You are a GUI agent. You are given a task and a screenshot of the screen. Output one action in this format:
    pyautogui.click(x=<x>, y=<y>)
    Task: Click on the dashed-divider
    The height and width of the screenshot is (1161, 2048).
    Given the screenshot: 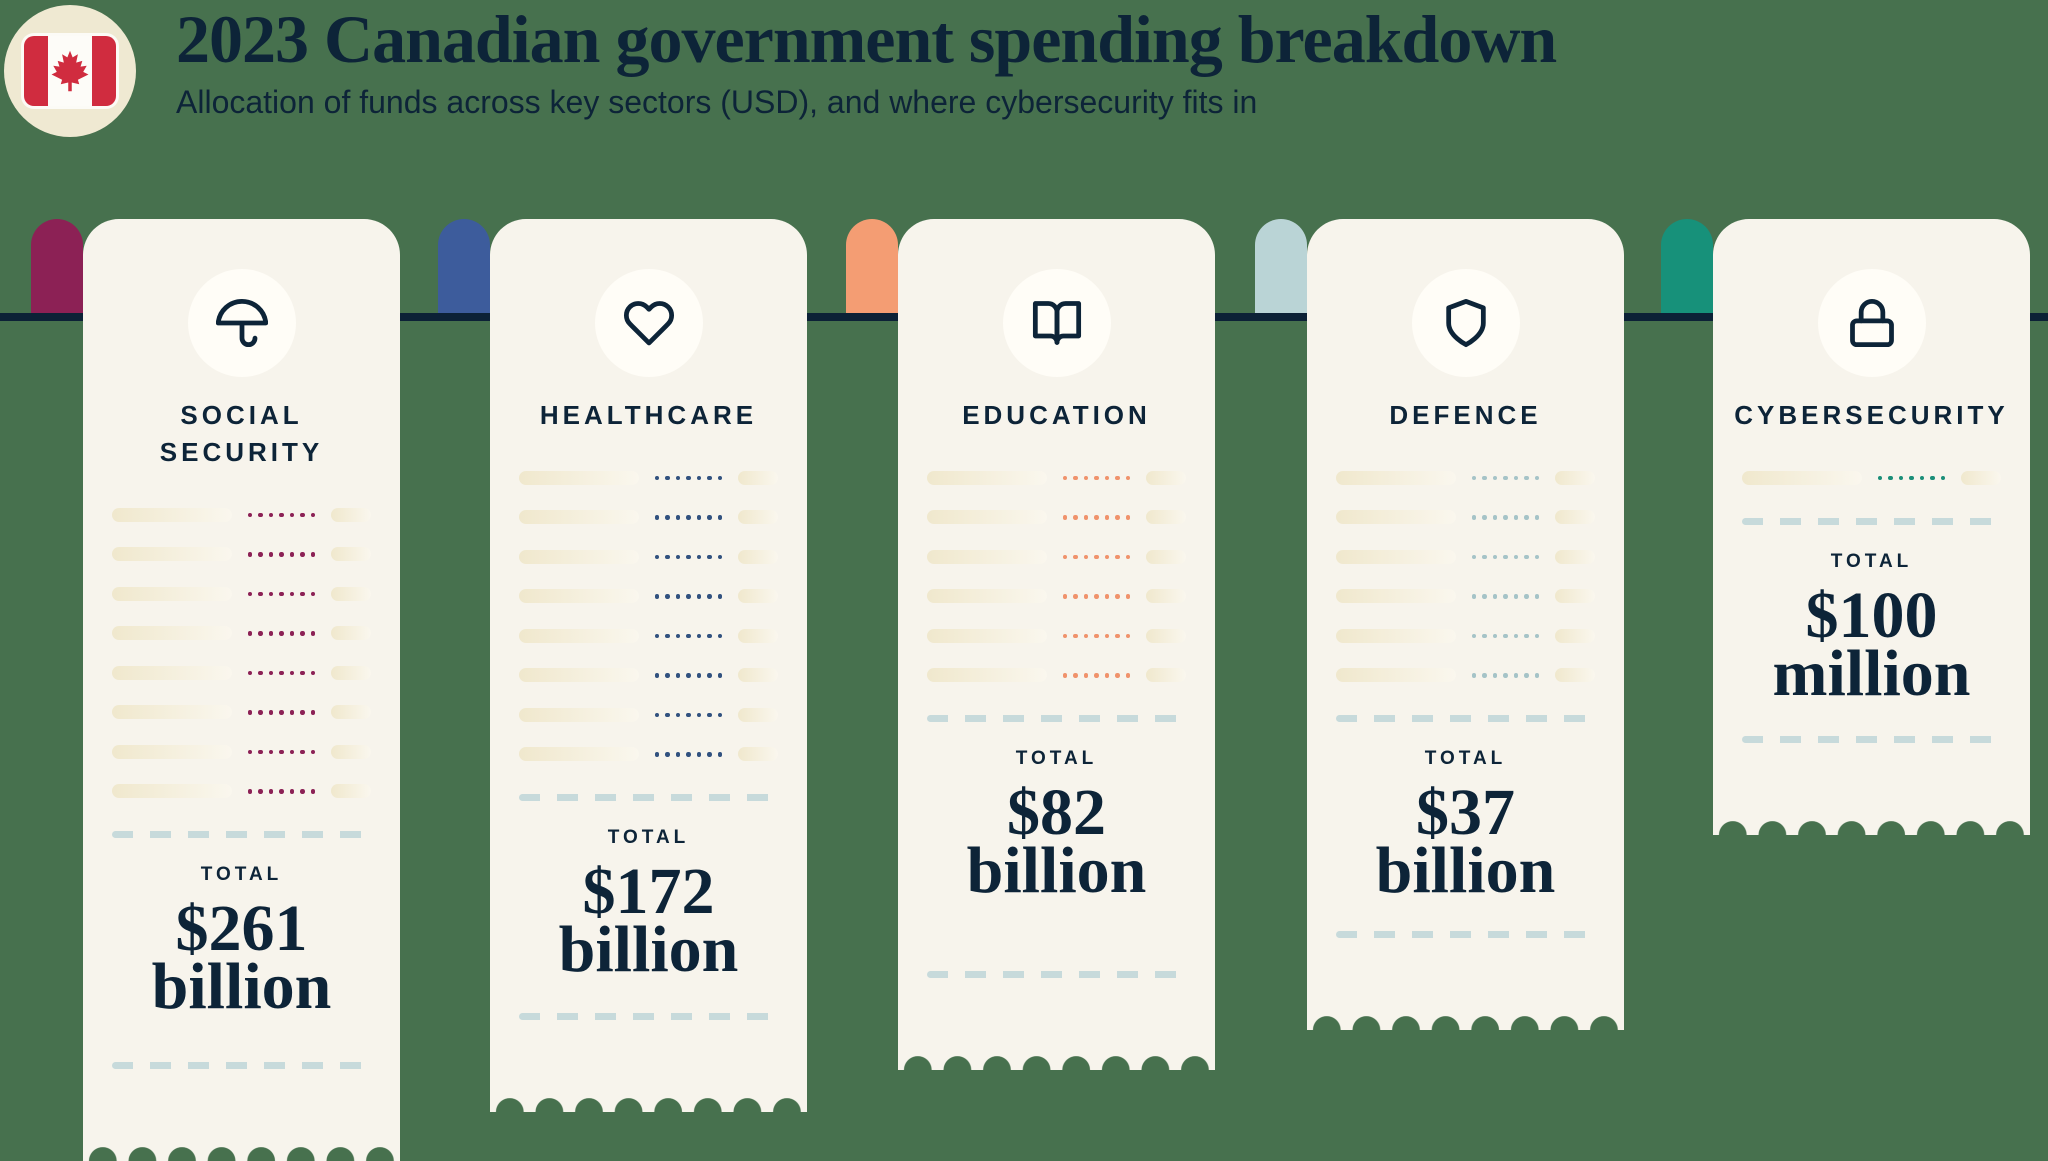 What is the action you would take?
    pyautogui.click(x=241, y=834)
    